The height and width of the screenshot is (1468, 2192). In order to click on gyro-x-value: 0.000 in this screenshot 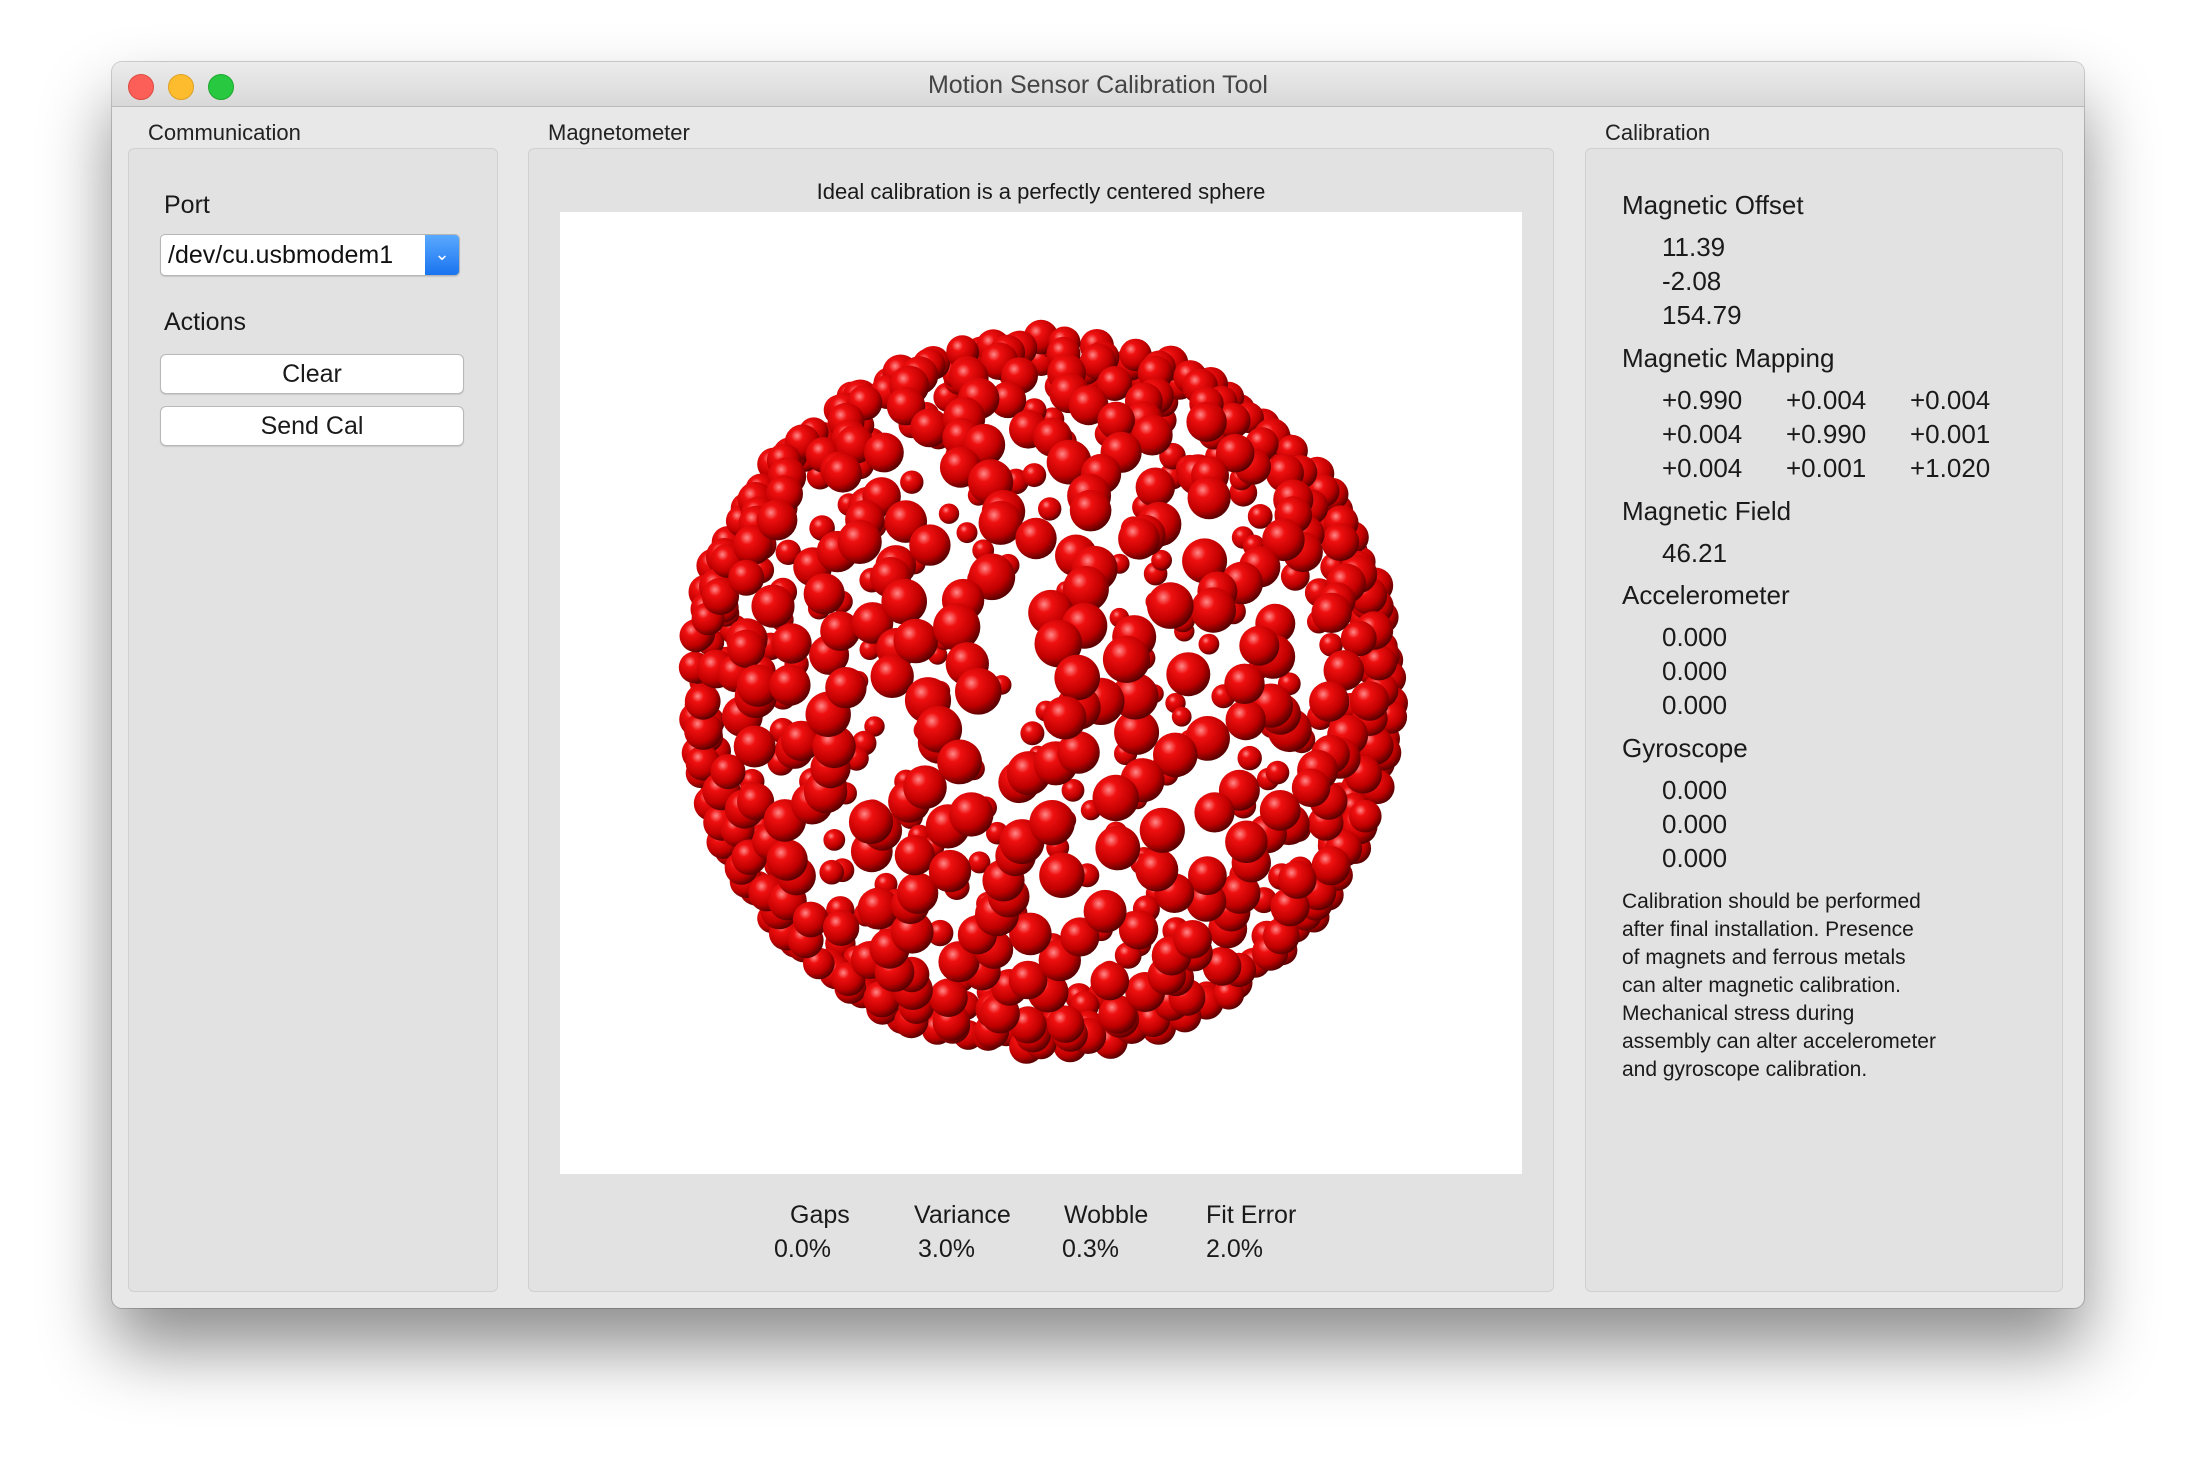, I will do `click(1695, 790)`.